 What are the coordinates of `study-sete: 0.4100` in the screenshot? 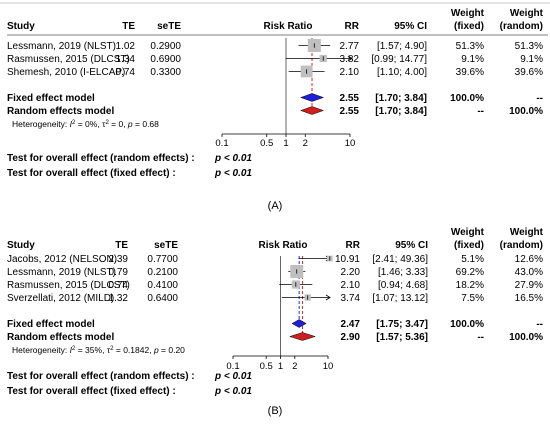 It's located at (162, 285).